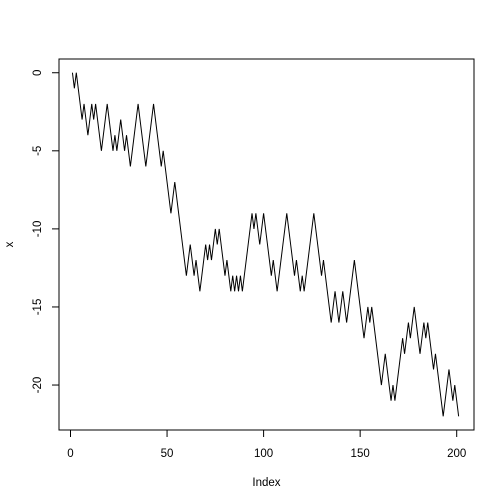 This screenshot has width=504, height=504. Describe the element at coordinates (266, 444) in the screenshot. I see `x-axis: 0 50 100 150 200` at that location.